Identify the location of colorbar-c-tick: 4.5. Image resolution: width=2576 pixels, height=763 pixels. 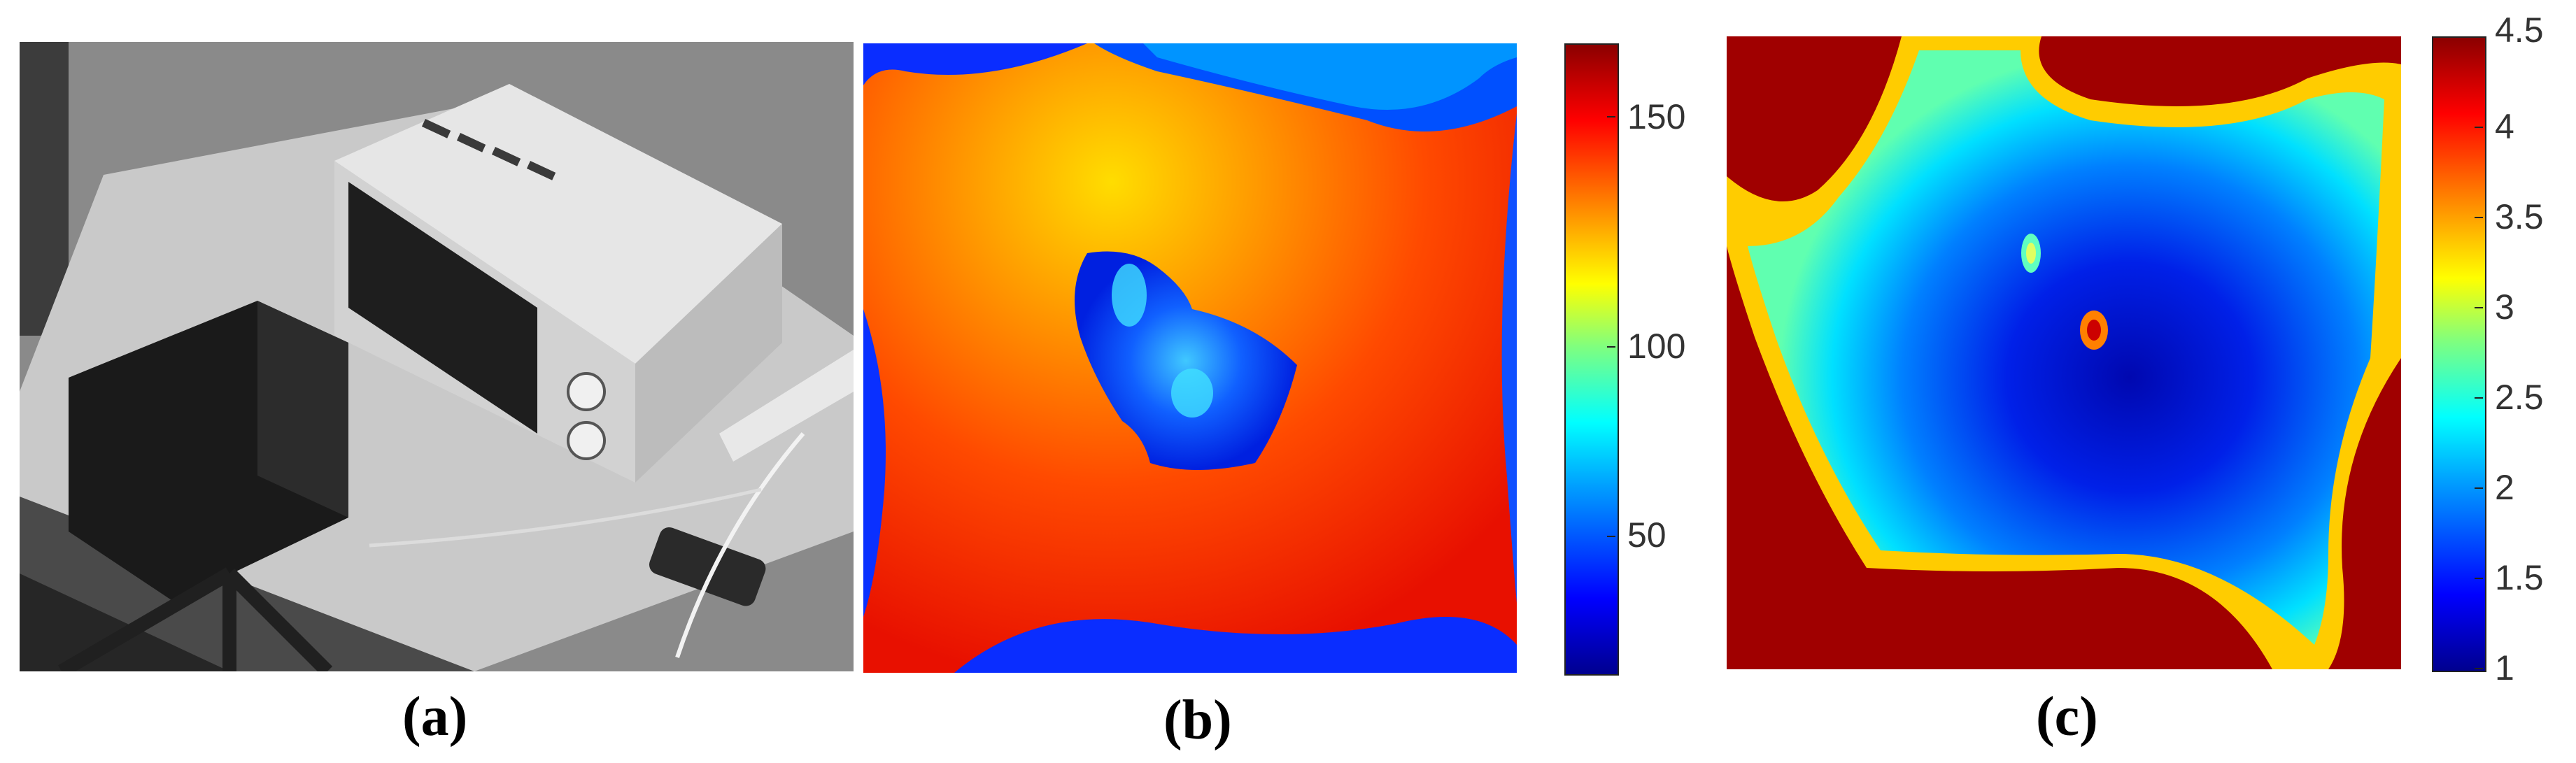
(2519, 30).